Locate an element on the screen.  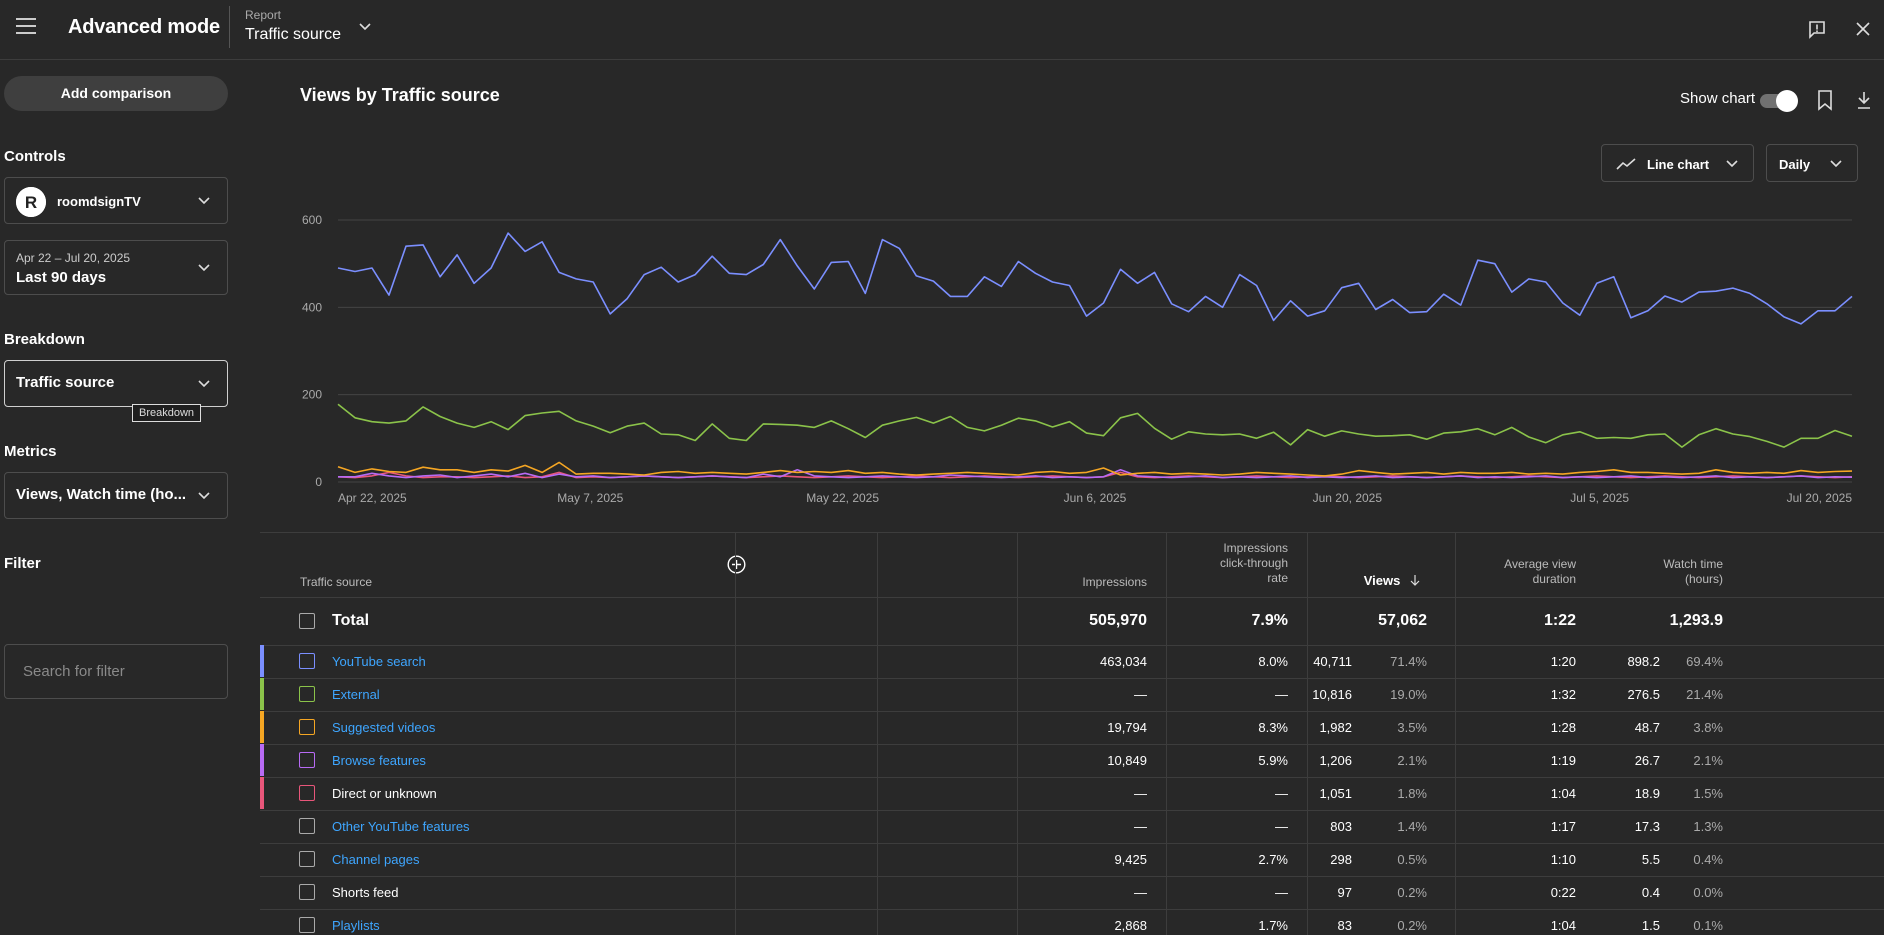
row-impressions: 19,794 is located at coordinates (1127, 727).